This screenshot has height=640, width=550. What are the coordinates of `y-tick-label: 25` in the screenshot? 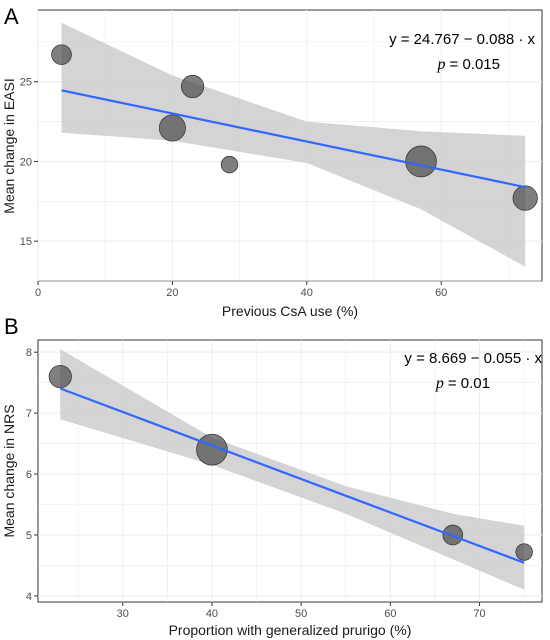 It's located at (26, 83).